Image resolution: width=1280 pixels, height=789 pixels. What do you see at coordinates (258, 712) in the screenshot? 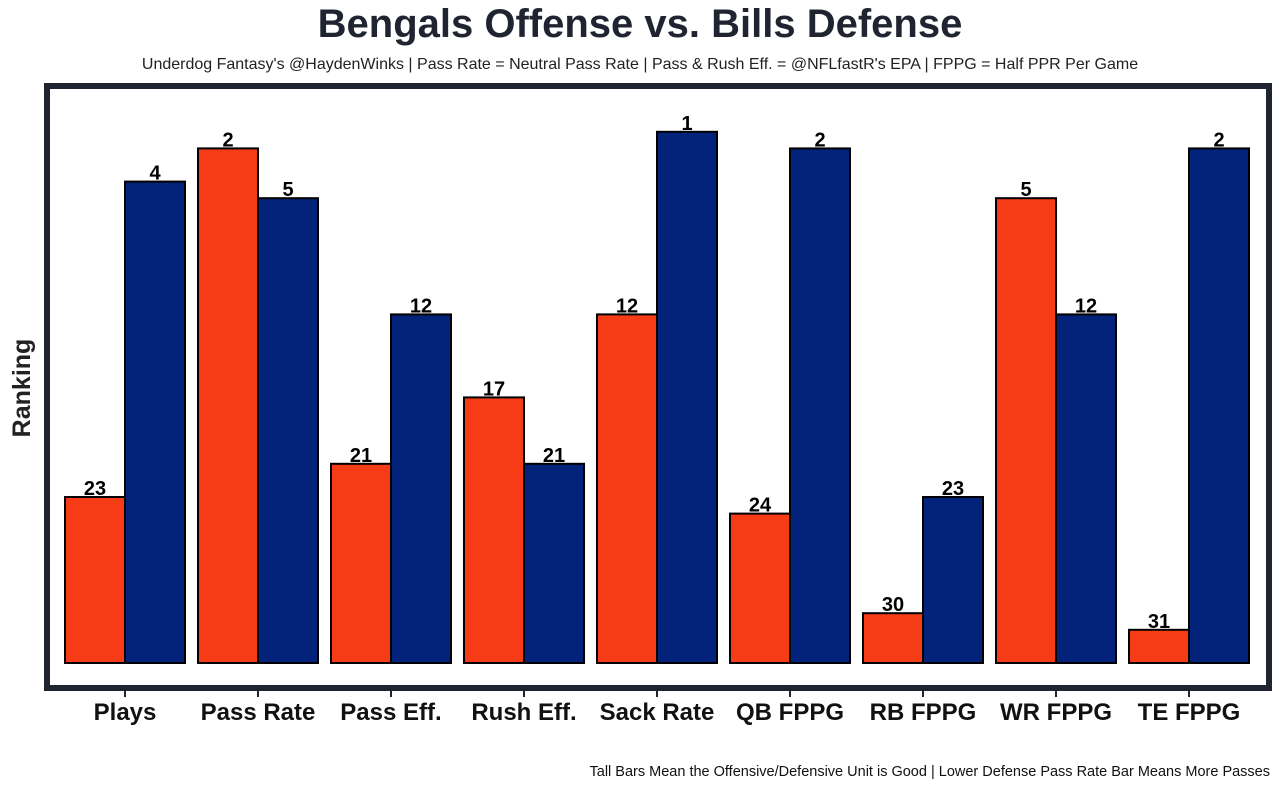
I see `x-tick-label: Pass Rate` at bounding box center [258, 712].